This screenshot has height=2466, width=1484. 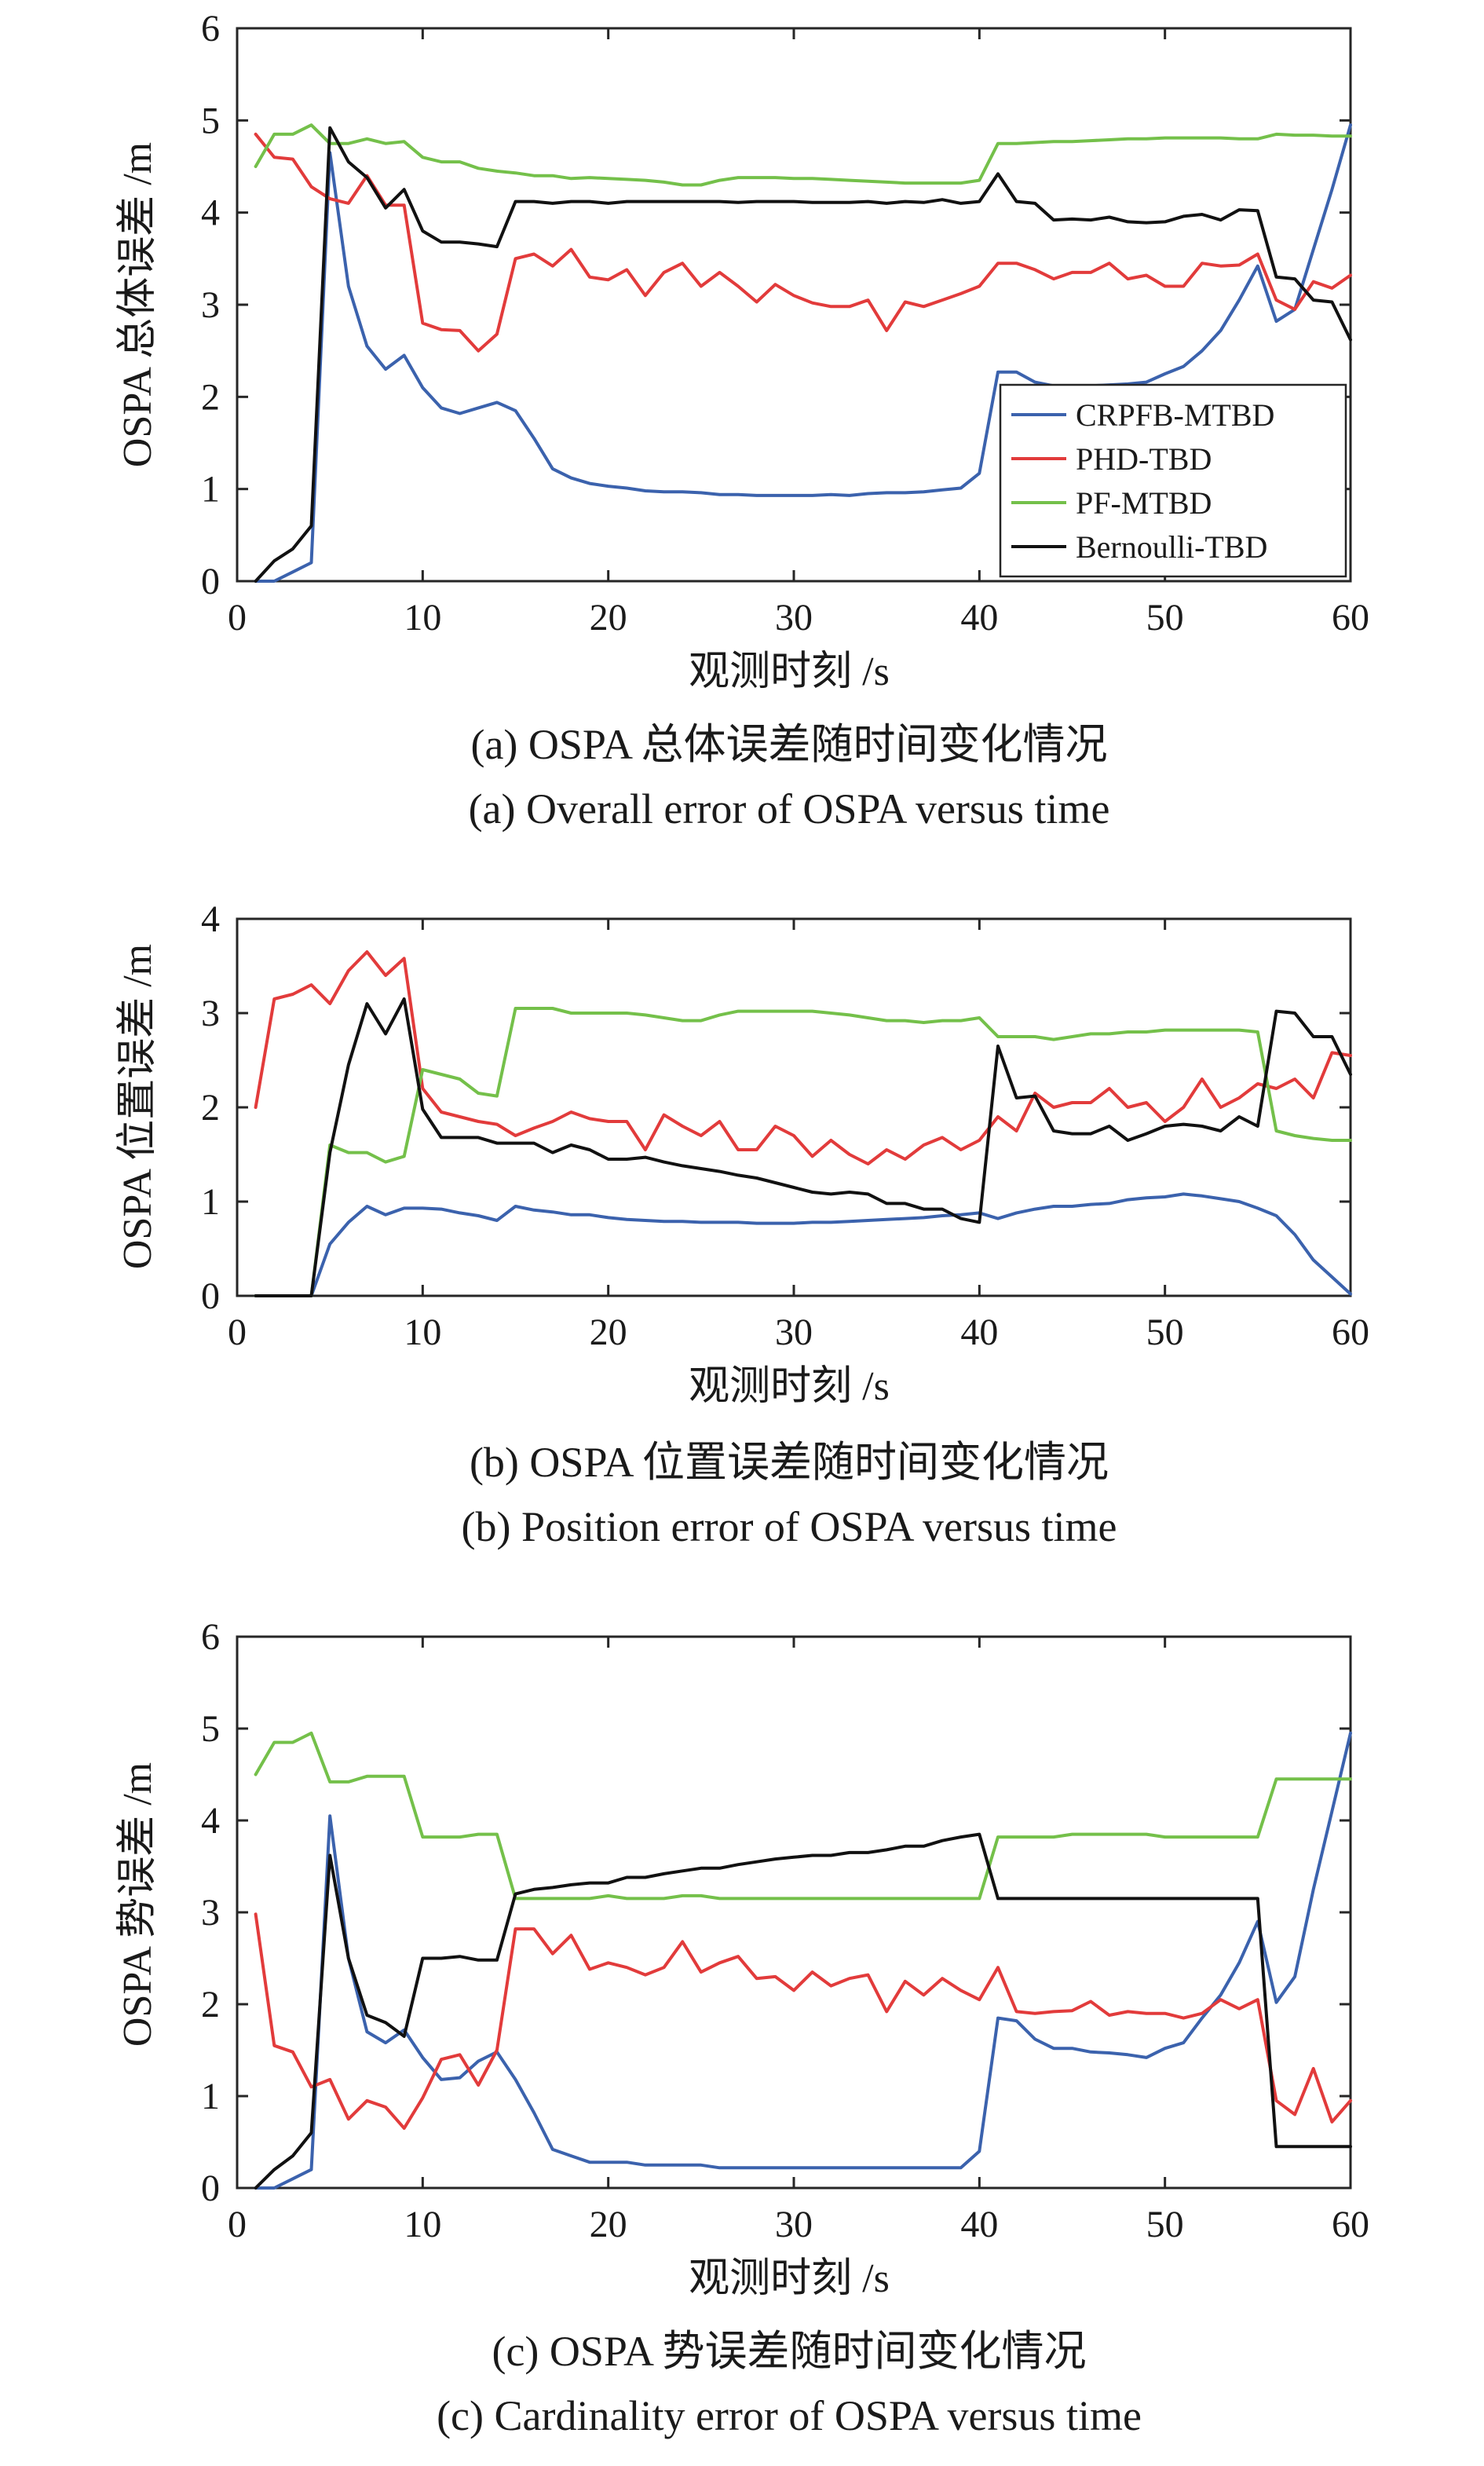 What do you see at coordinates (790, 1526) in the screenshot?
I see `caption-en: (b) Position error of OSPA versus time` at bounding box center [790, 1526].